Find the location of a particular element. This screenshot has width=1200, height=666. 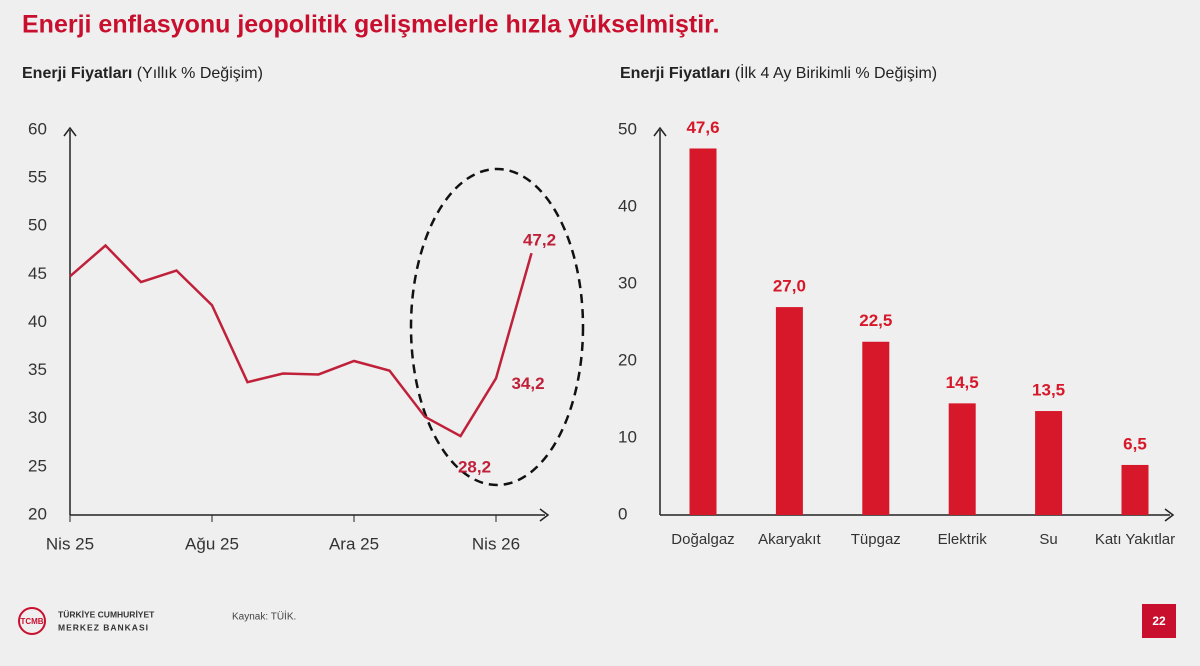

data-label: 13,5 is located at coordinates (1048, 390).